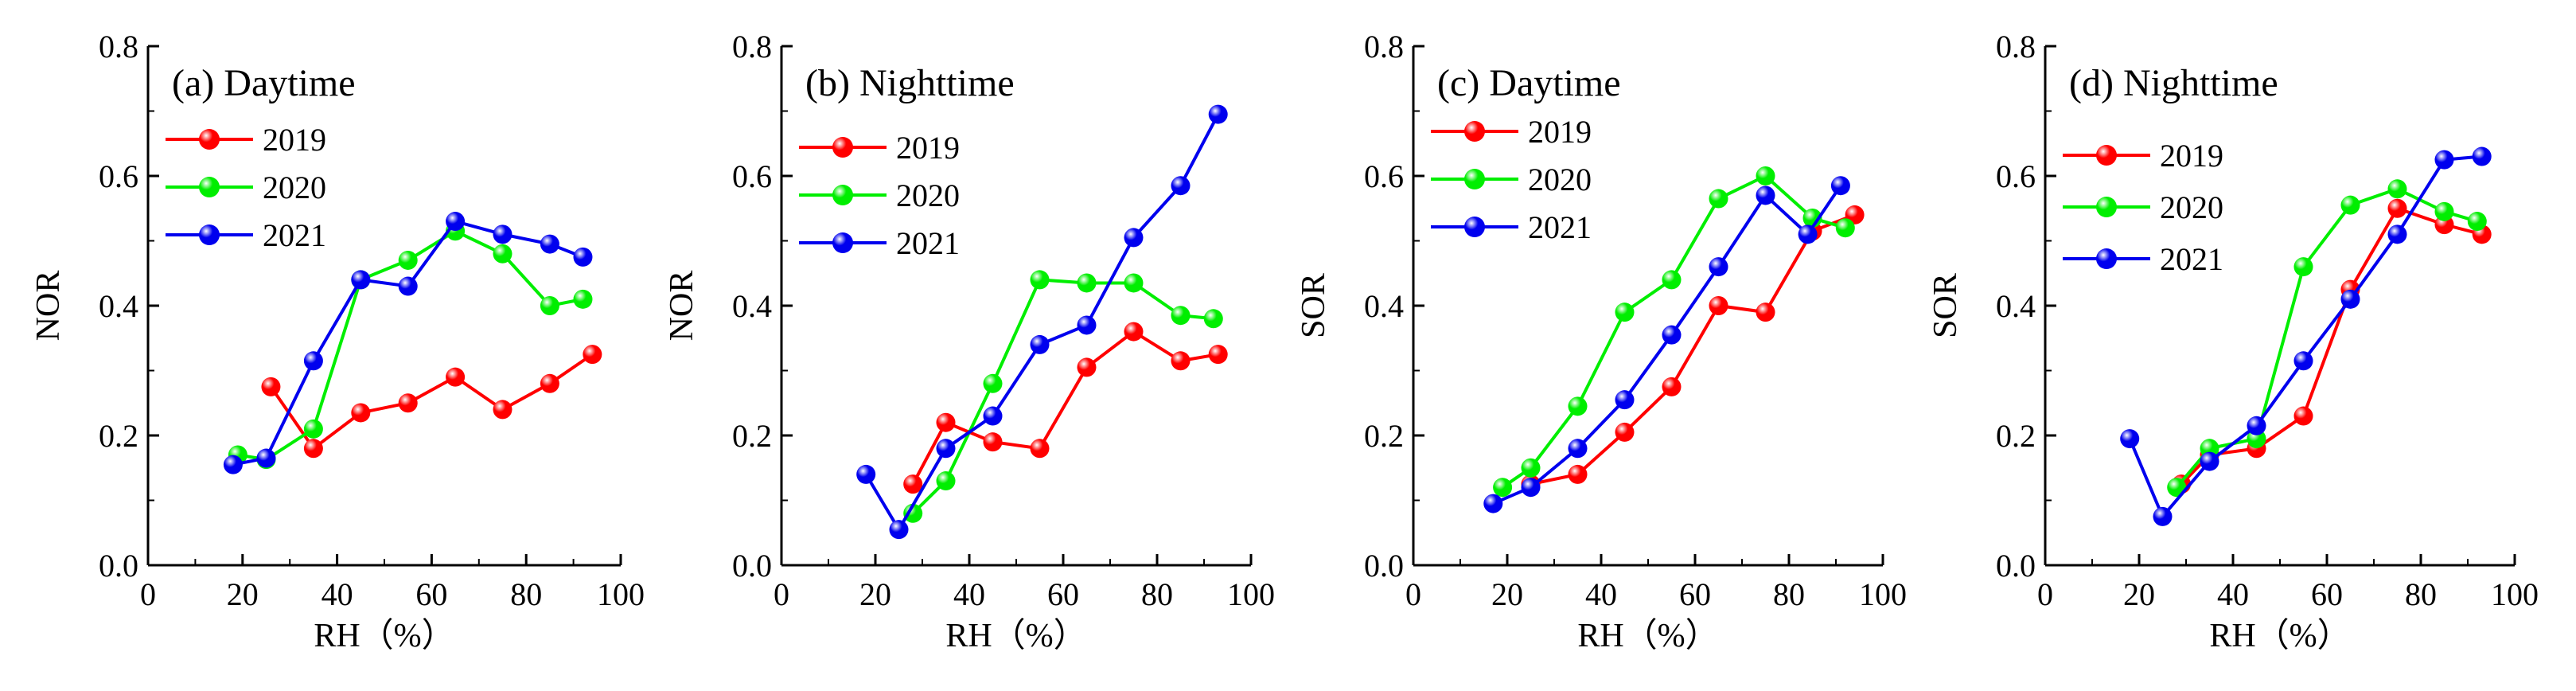 This screenshot has height=691, width=2576. I want to click on y-axis-title: NOR, so click(48, 307).